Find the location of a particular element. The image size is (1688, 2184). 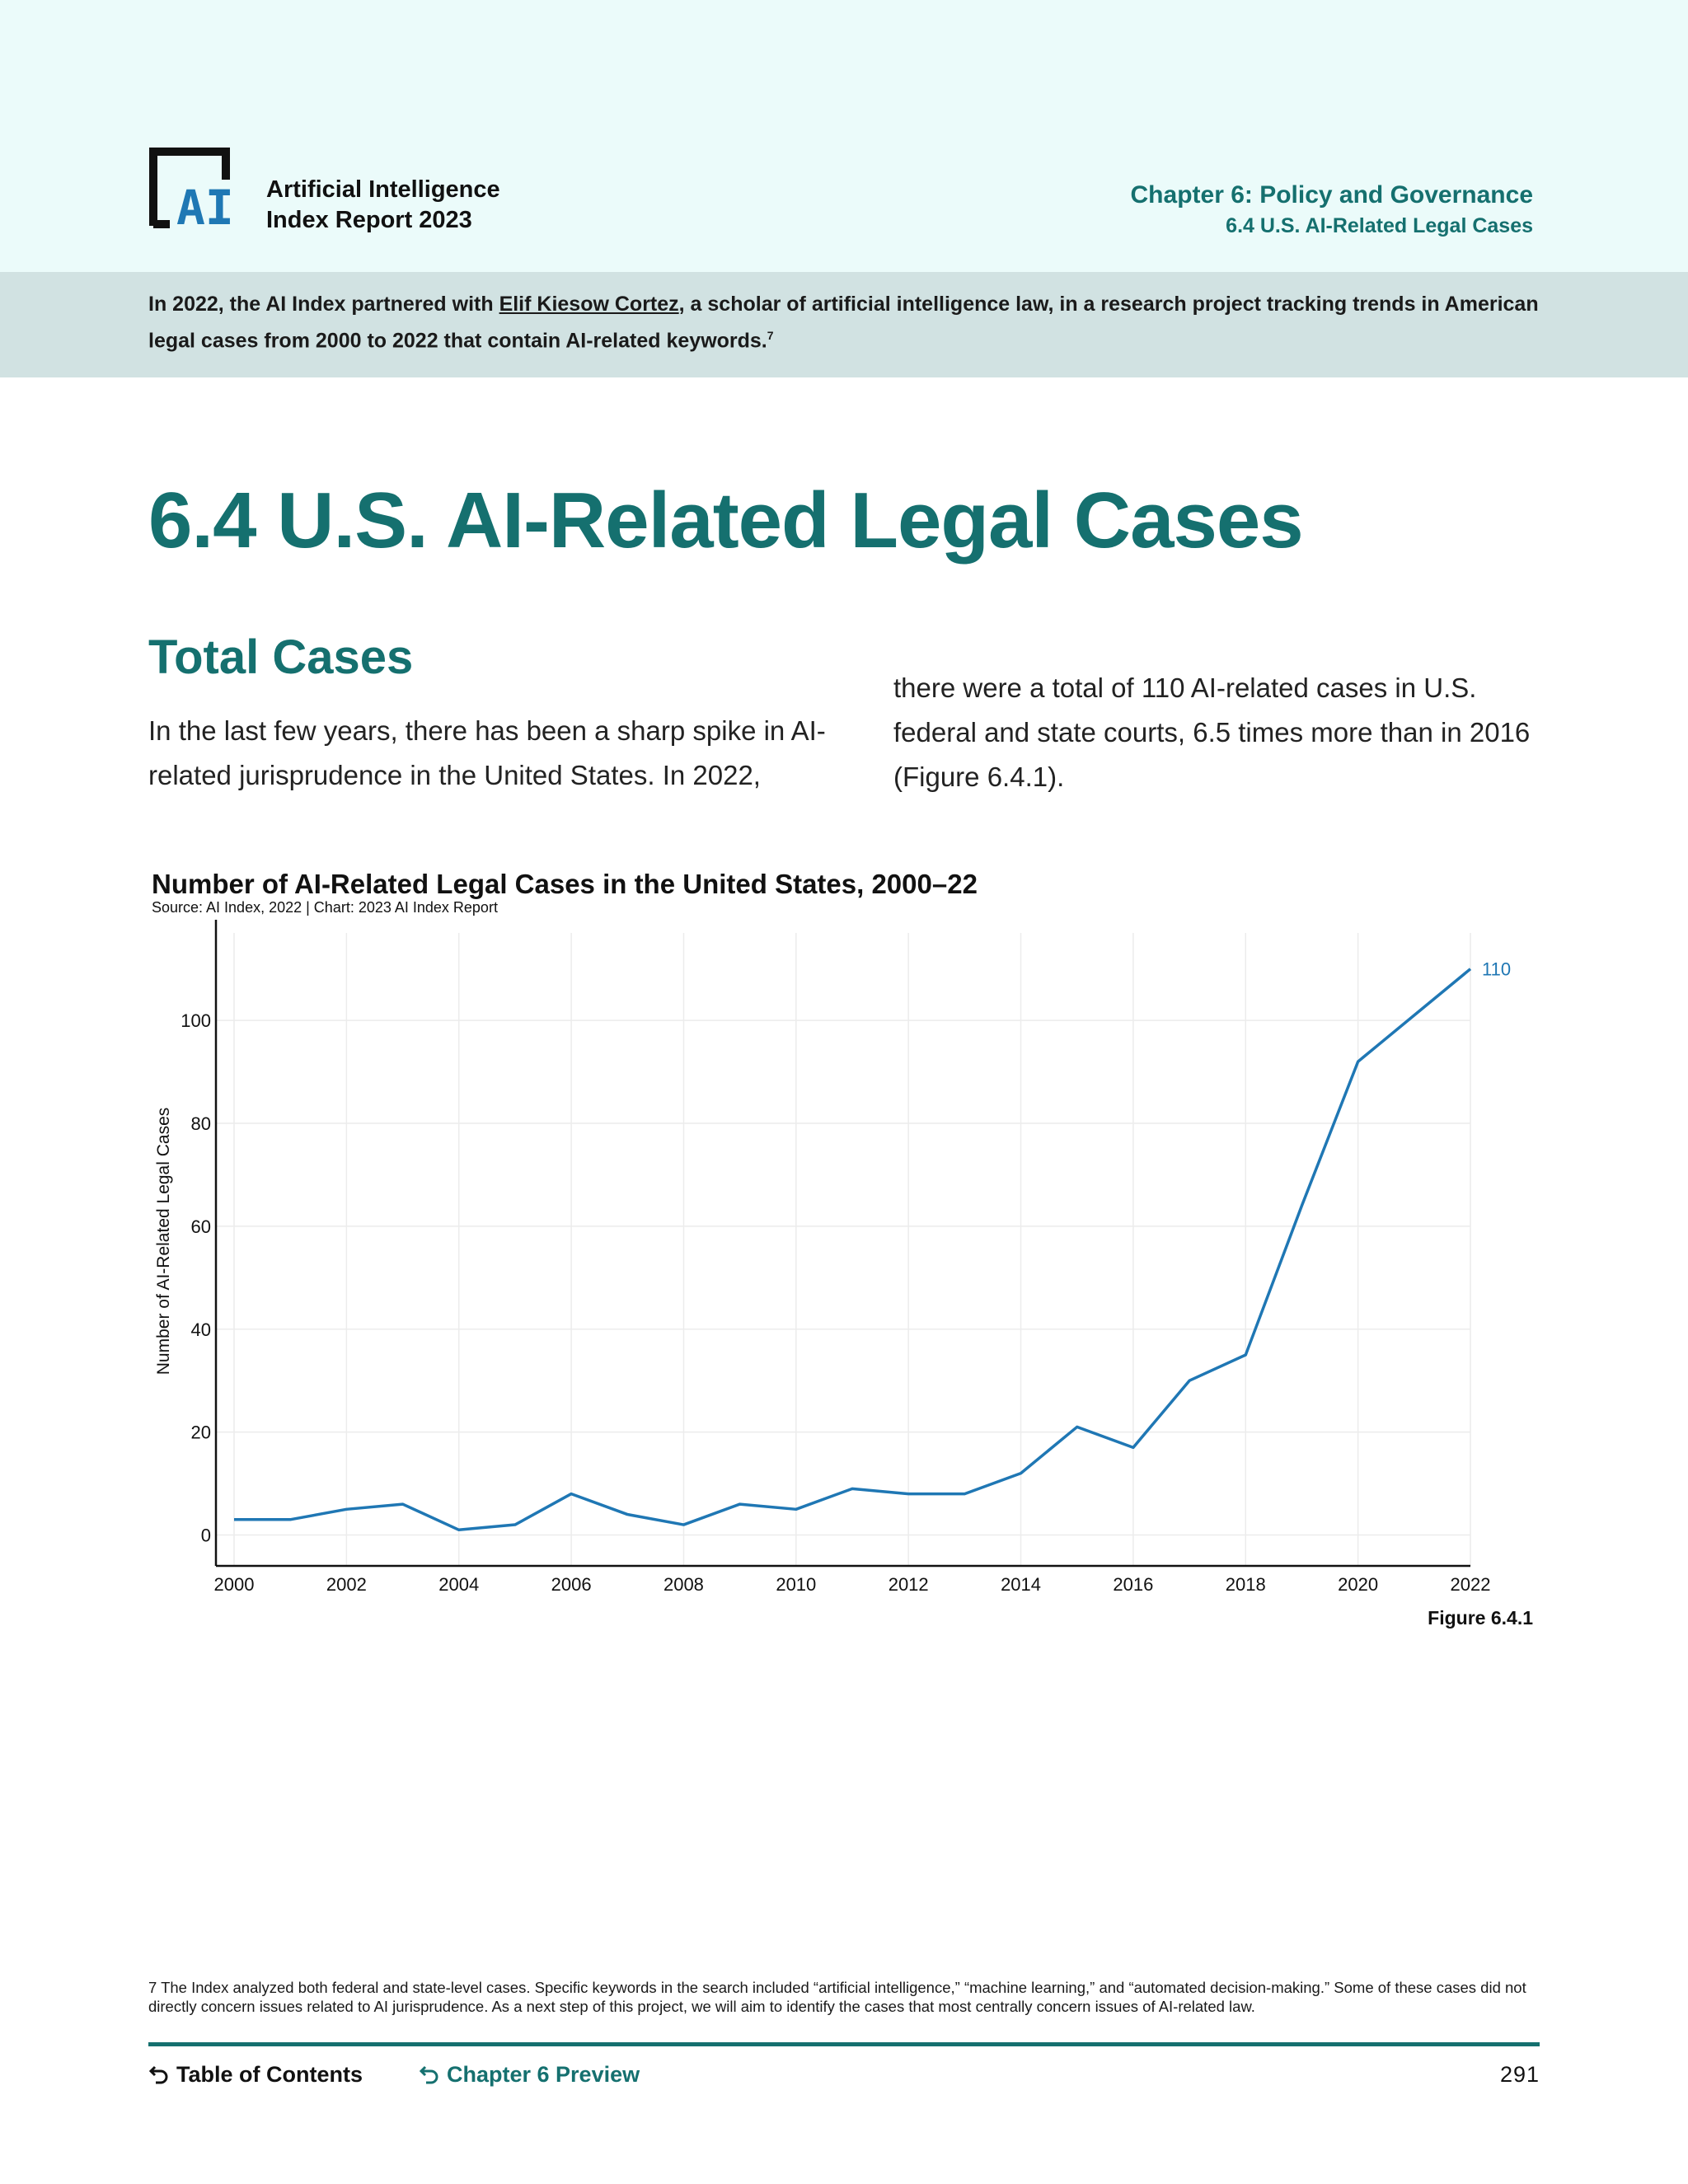

chapter-preview-link: Chapter 6 Preview is located at coordinates (530, 2074).